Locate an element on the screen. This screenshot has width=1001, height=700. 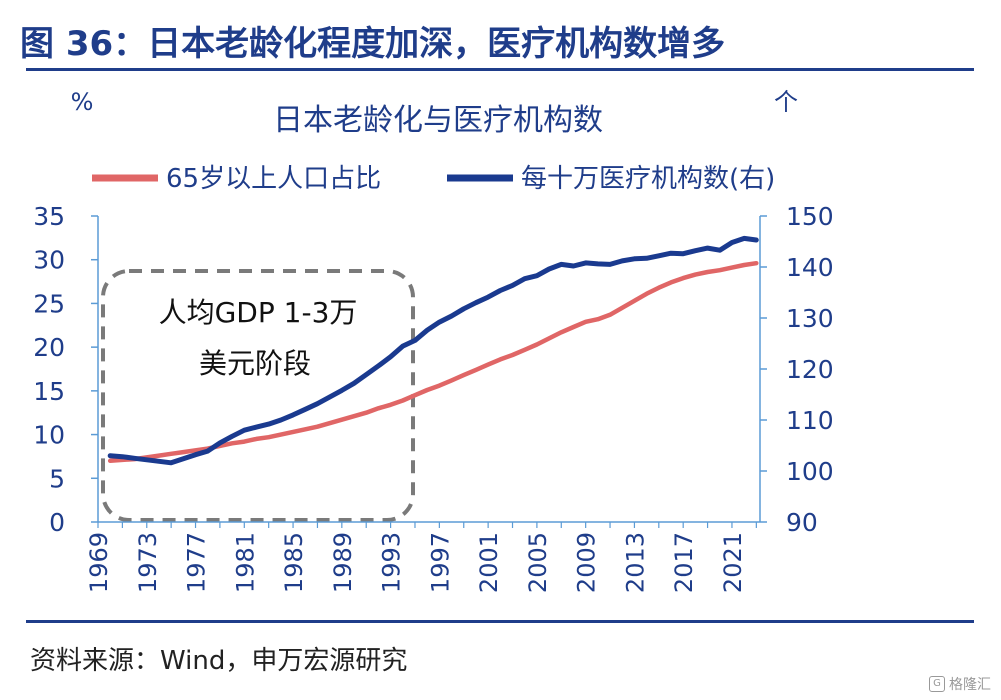
watermark-logo-icon: G is located at coordinates (937, 684).